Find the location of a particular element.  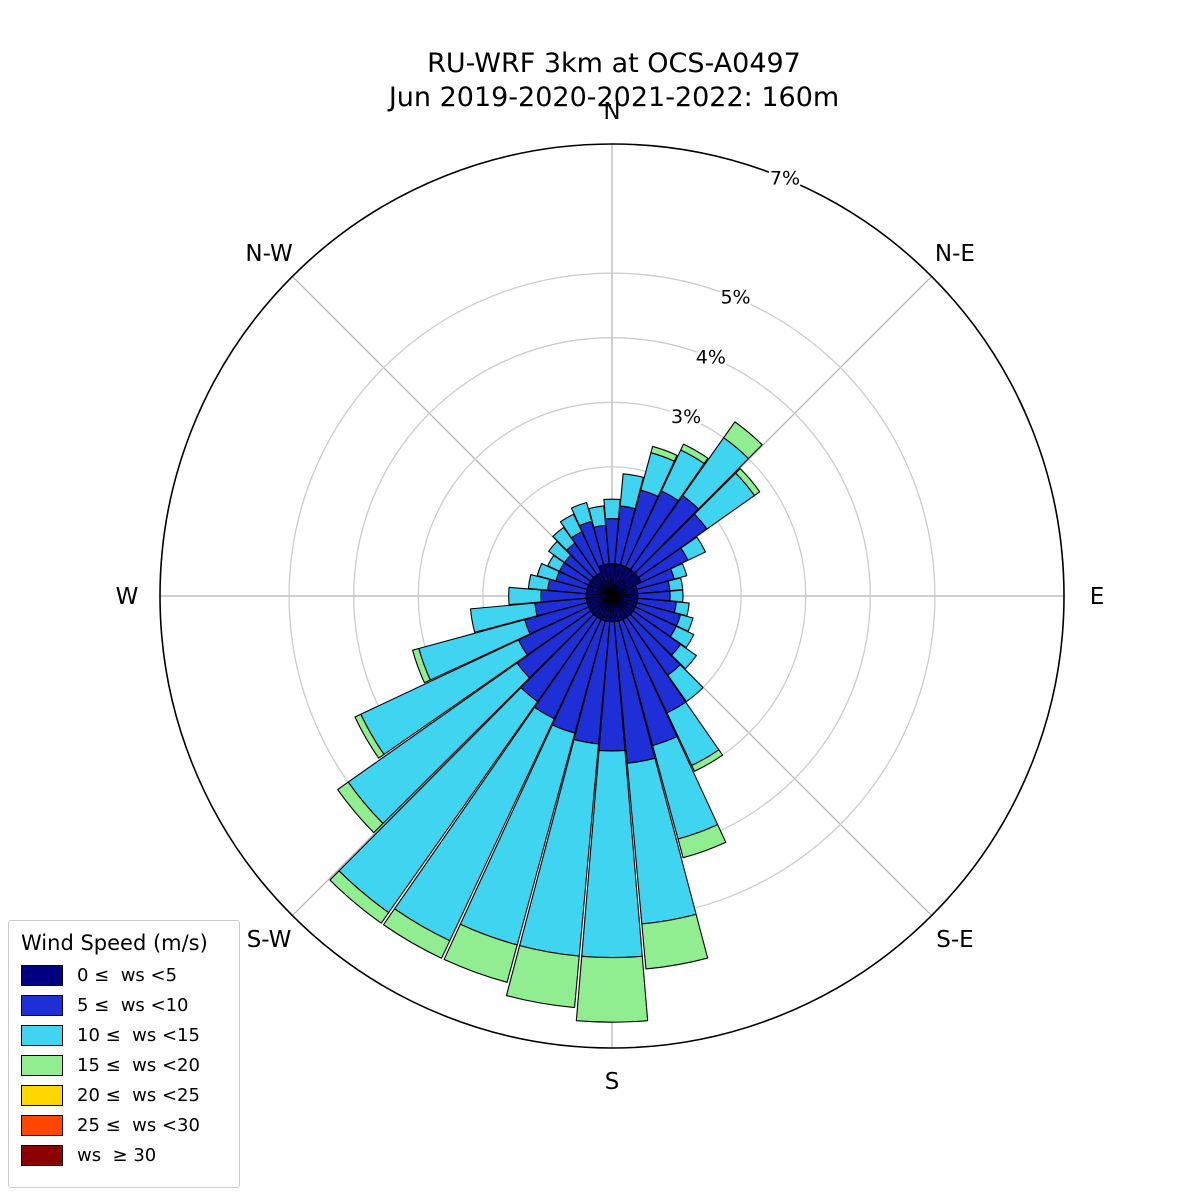

radial-tick-label: 7% is located at coordinates (785, 178).